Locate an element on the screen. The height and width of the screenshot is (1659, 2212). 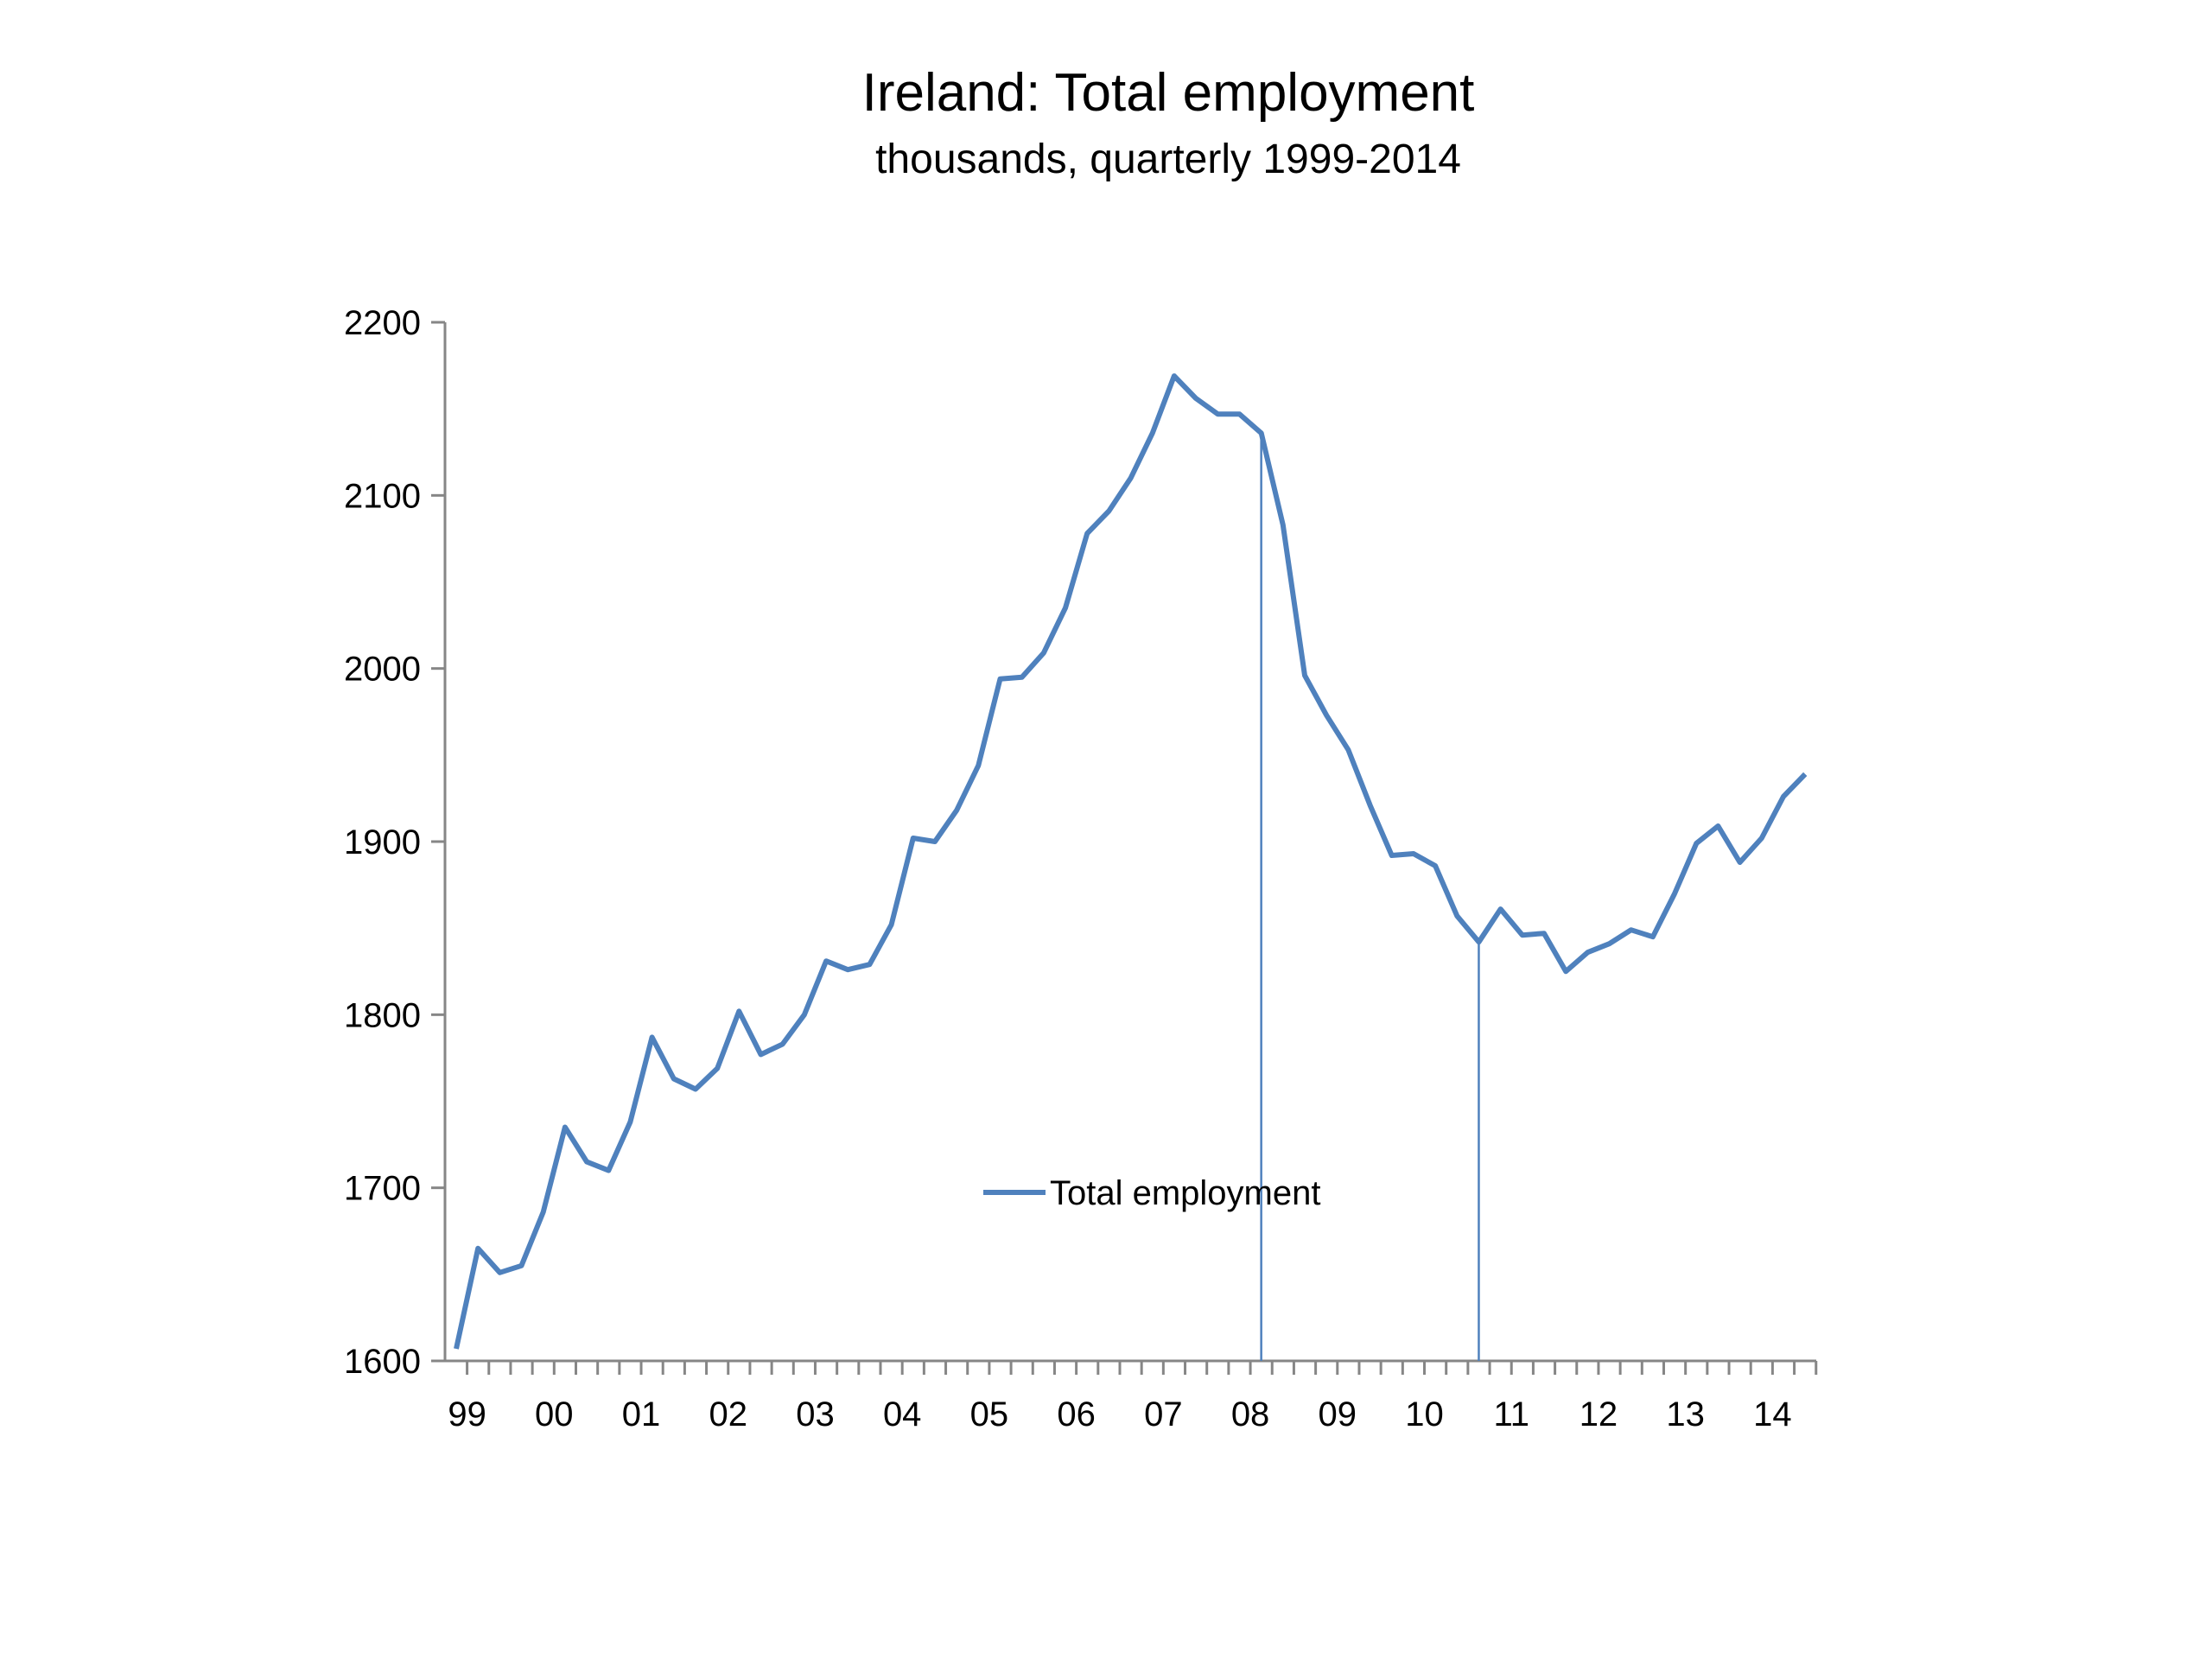
y-tick-label: 1600 is located at coordinates (382, 1362).